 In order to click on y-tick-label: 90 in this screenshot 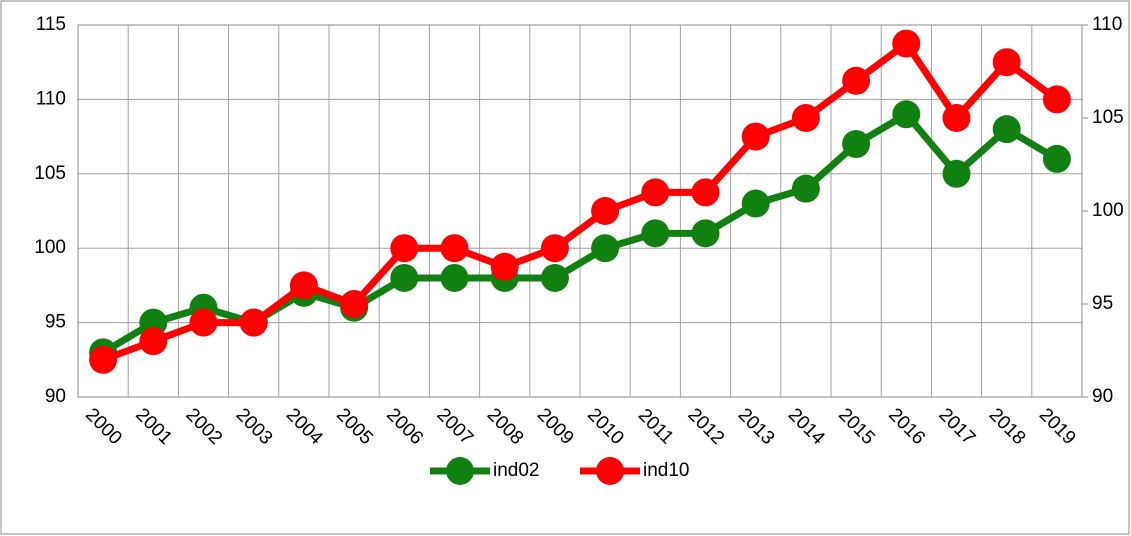, I will do `click(55, 396)`.